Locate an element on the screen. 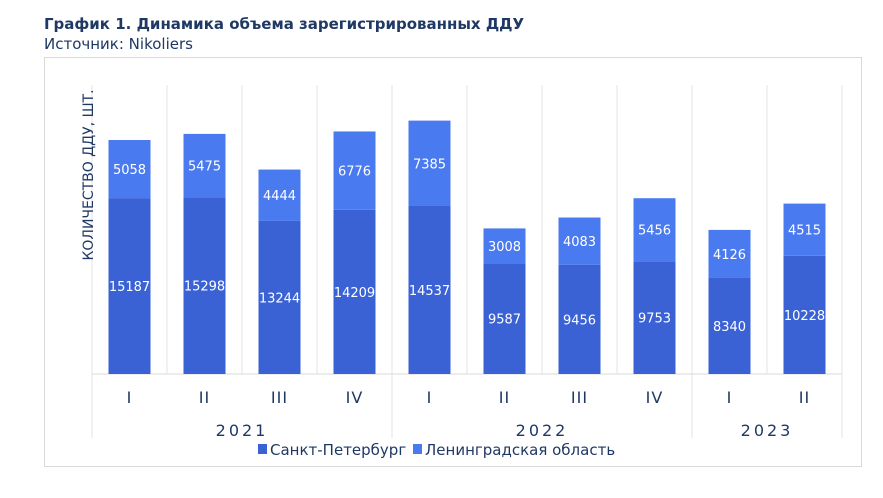 This screenshot has height=498, width=883. data-label: 4083 is located at coordinates (579, 242).